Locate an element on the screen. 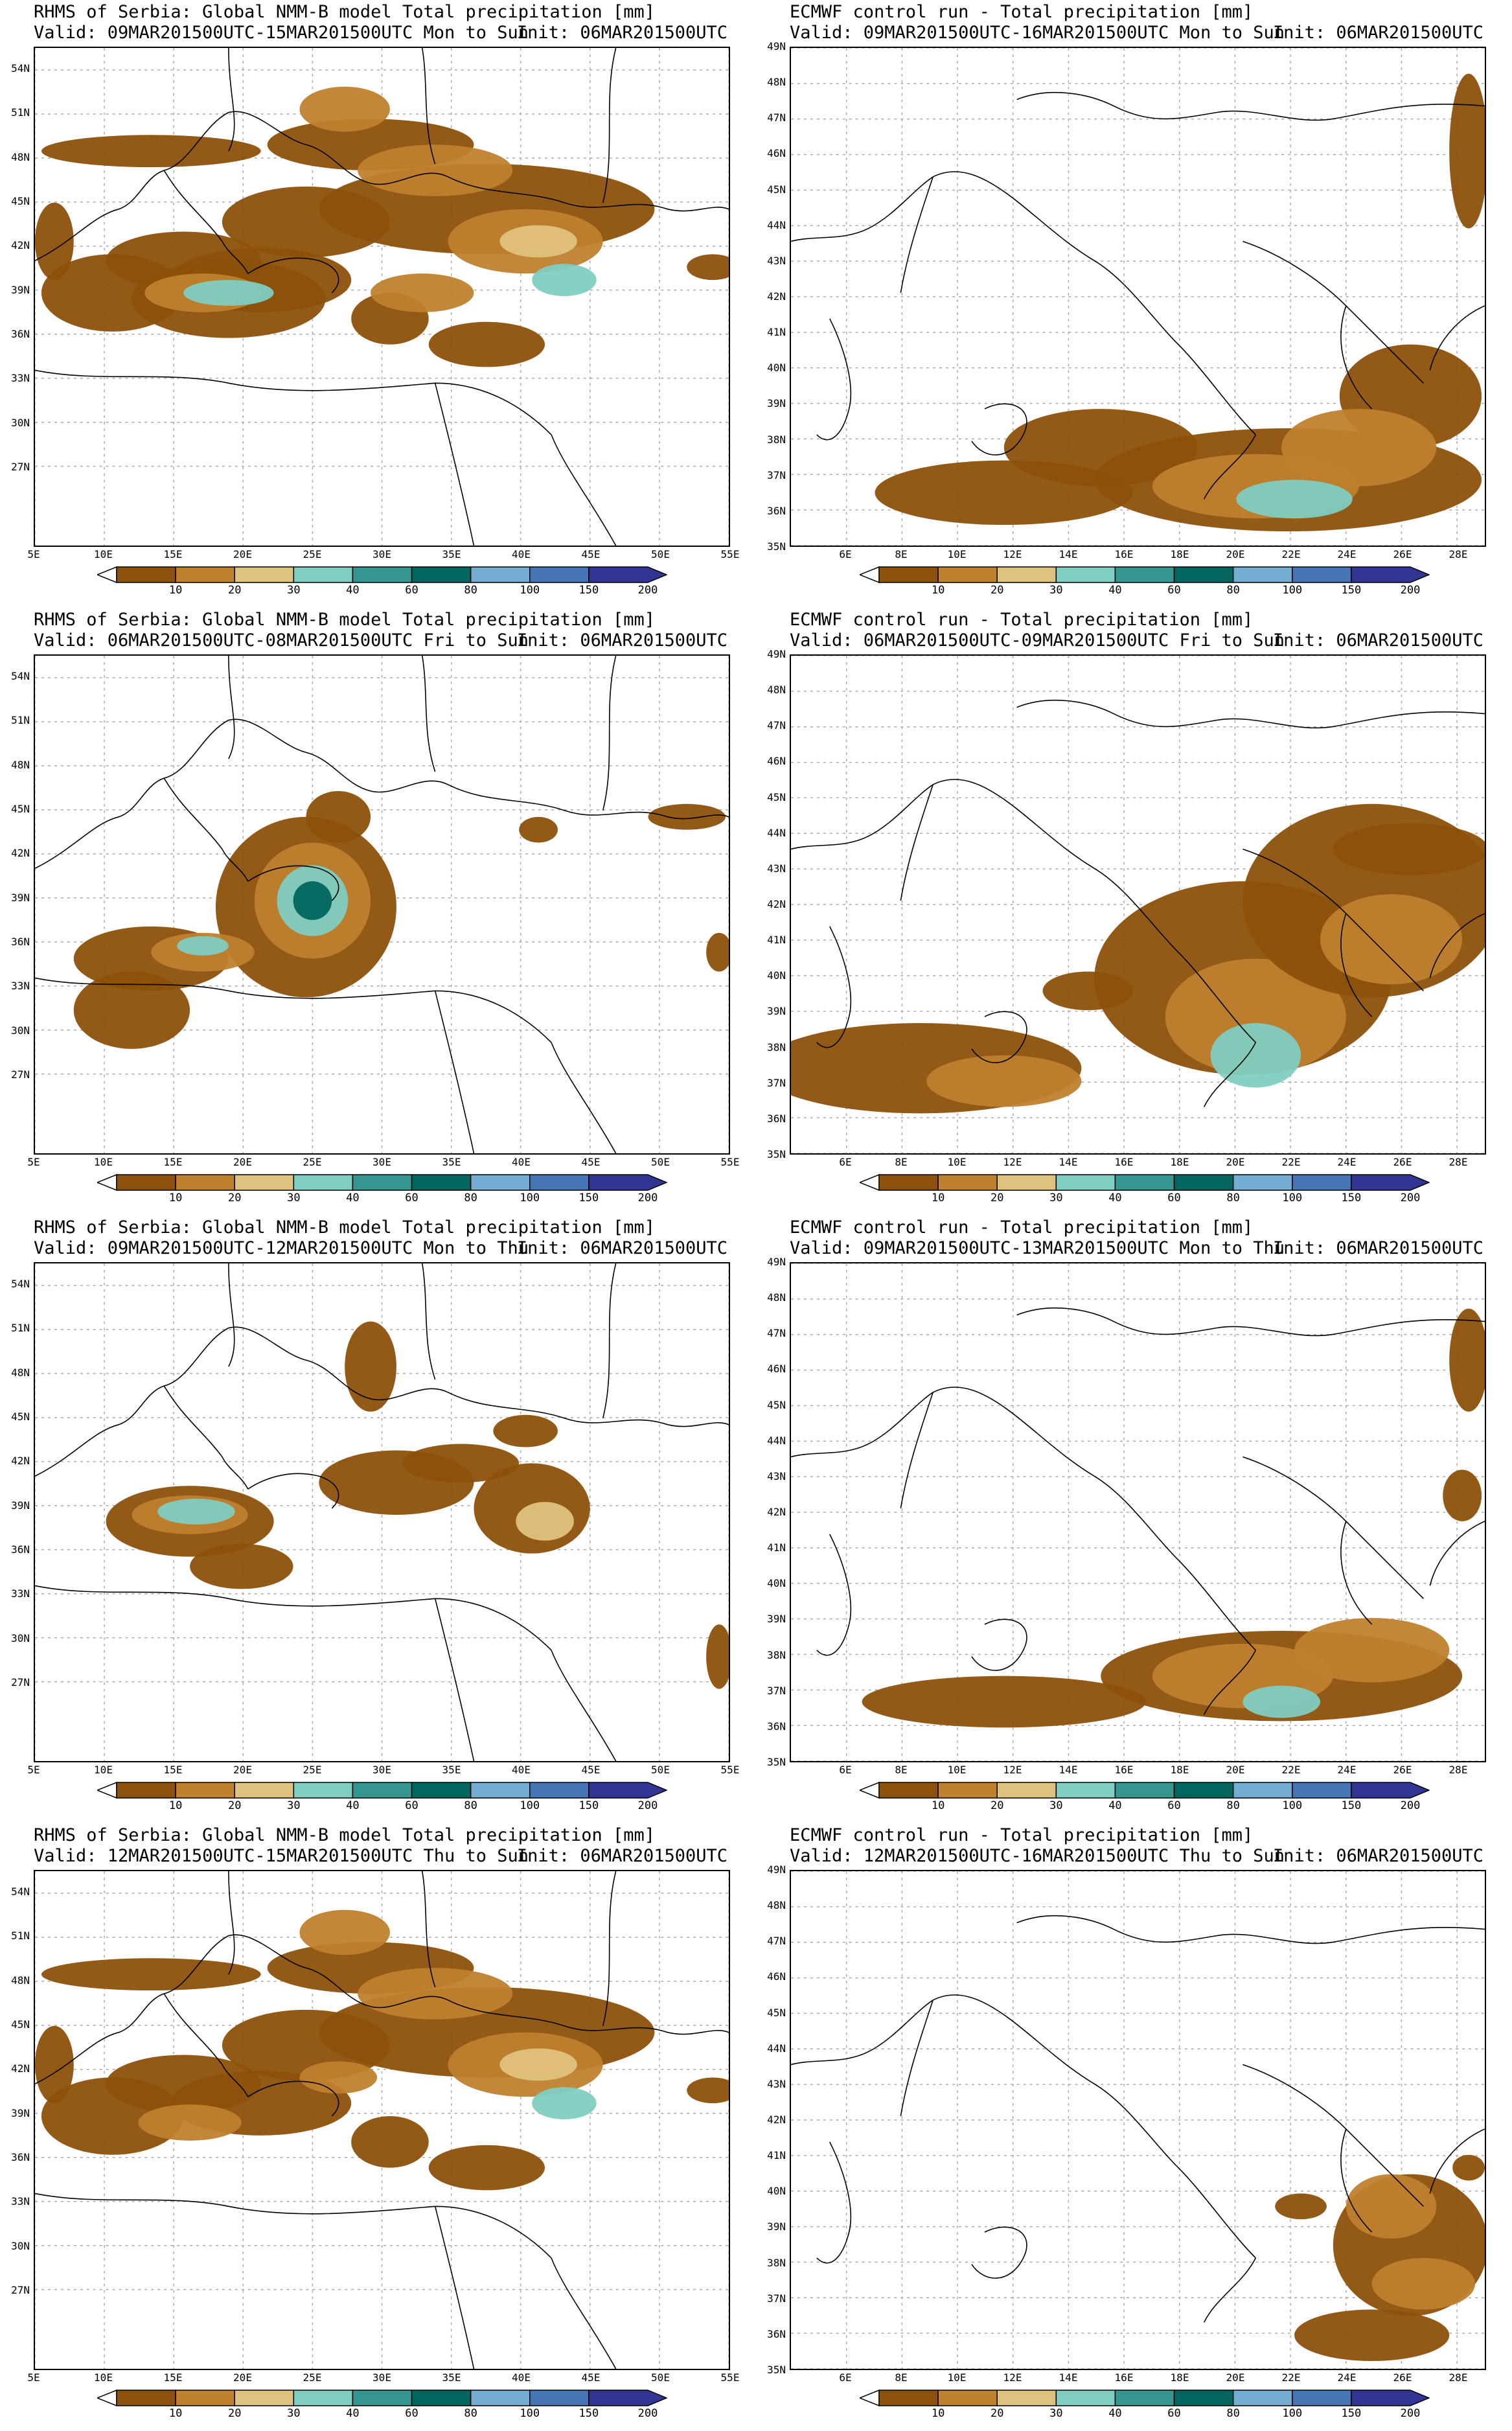 The width and height of the screenshot is (1512, 2431). longitude-label: 24E is located at coordinates (1347, 1162).